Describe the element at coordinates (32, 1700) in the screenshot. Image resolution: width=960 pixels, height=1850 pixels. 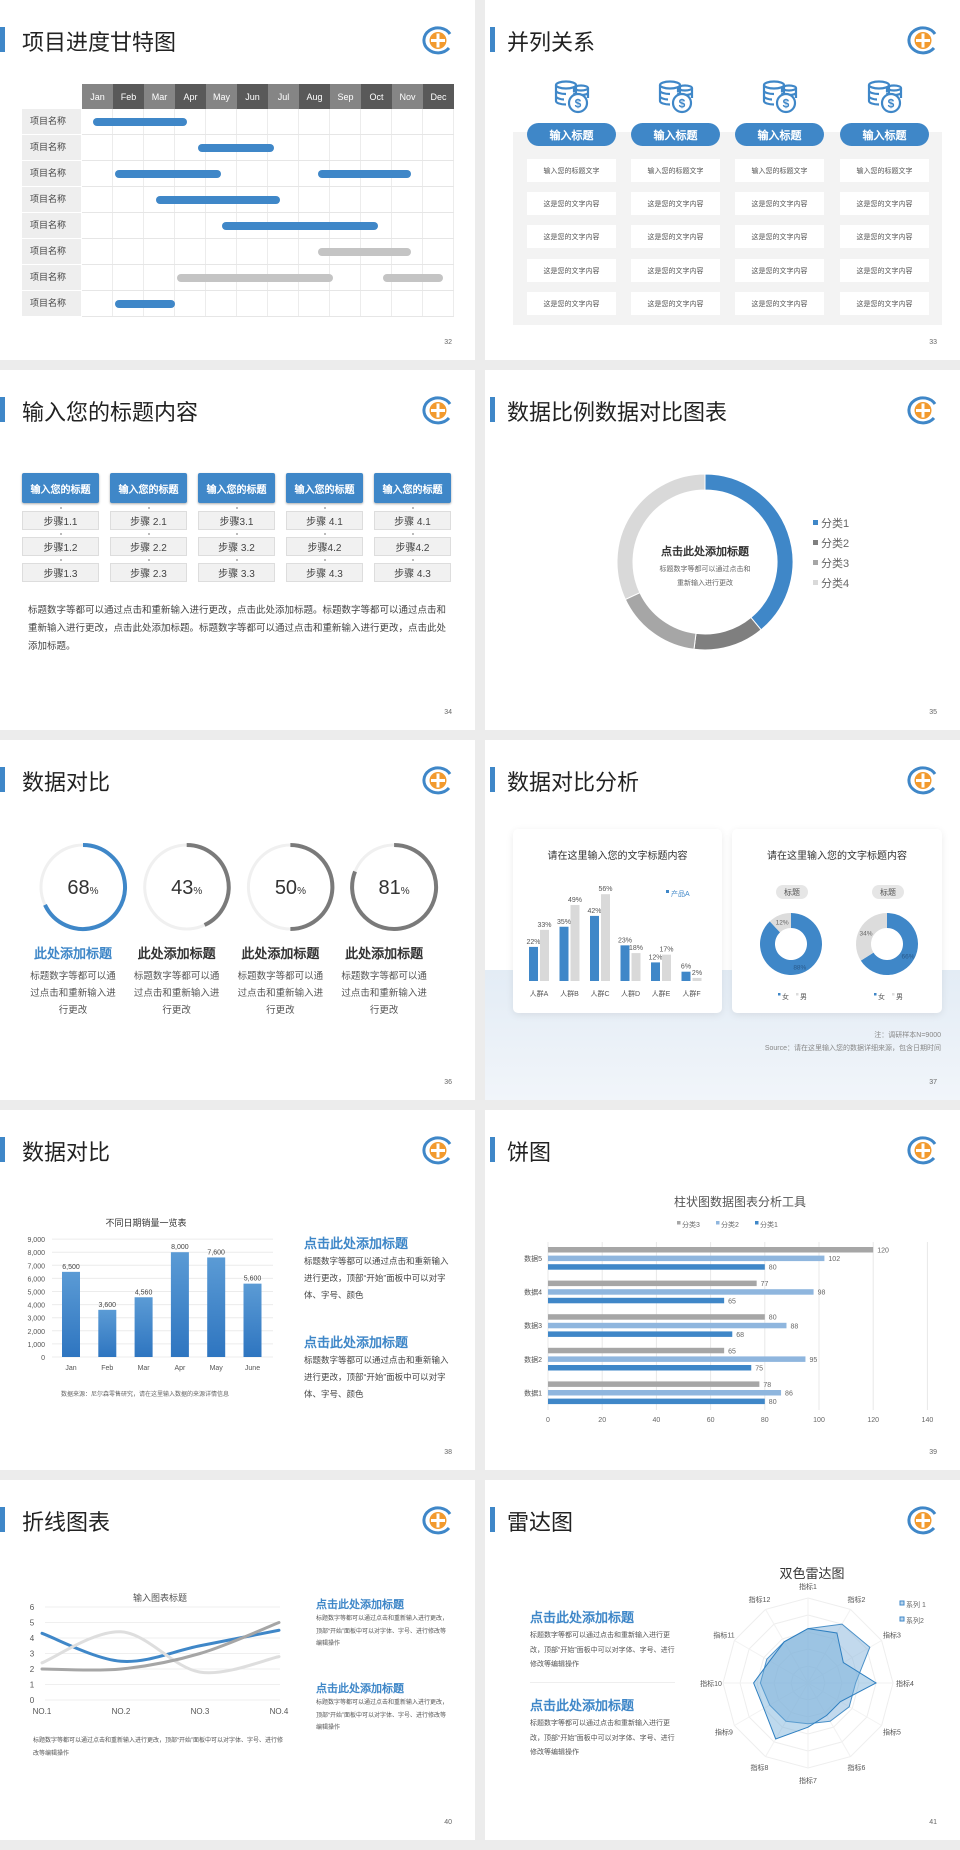
I see `y-tick-label: 0` at that location.